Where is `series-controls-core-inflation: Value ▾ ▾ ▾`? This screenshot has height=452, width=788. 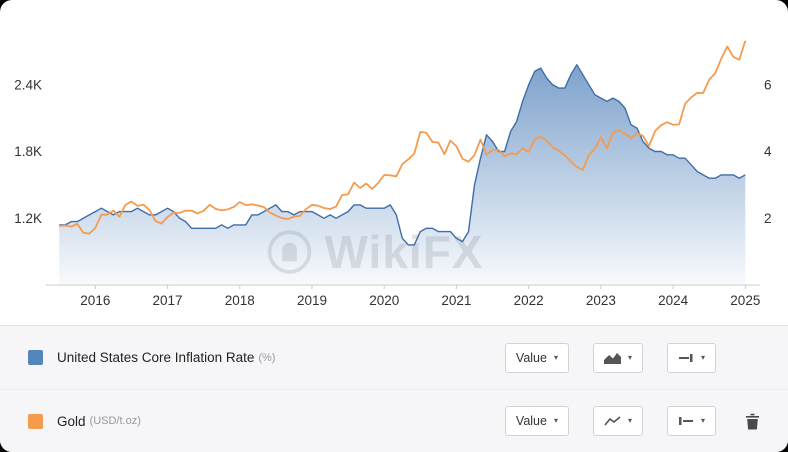 series-controls-core-inflation: Value ▾ ▾ ▾ is located at coordinates (634, 357).